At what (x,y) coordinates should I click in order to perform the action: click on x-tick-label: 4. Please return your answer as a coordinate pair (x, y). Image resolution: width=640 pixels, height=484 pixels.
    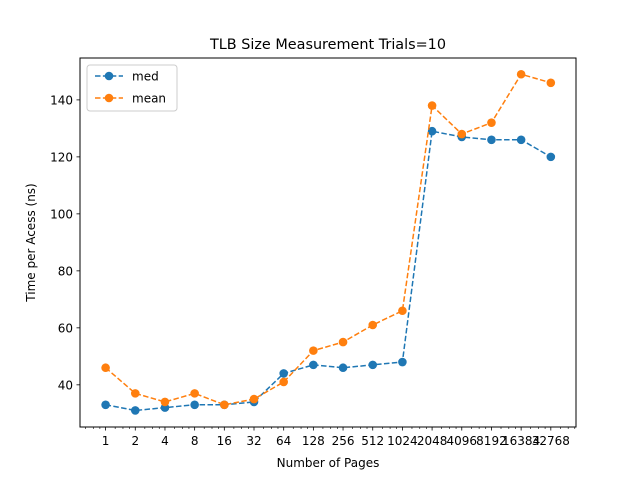
    Looking at the image, I should click on (165, 441).